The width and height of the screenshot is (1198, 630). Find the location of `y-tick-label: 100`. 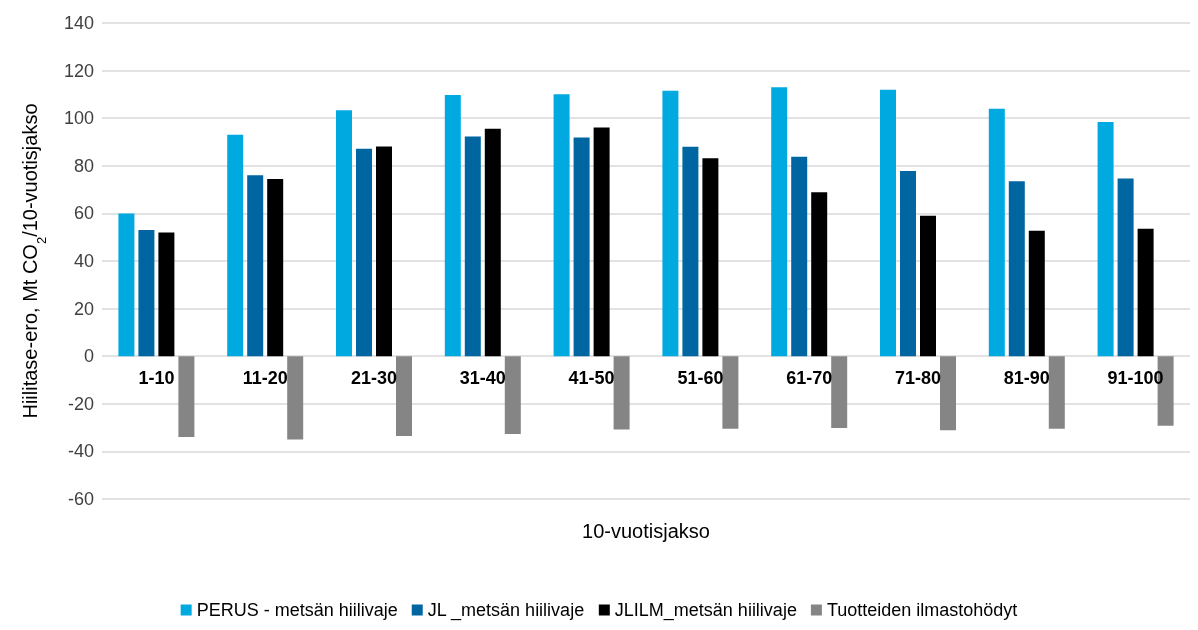

y-tick-label: 100 is located at coordinates (78, 118).